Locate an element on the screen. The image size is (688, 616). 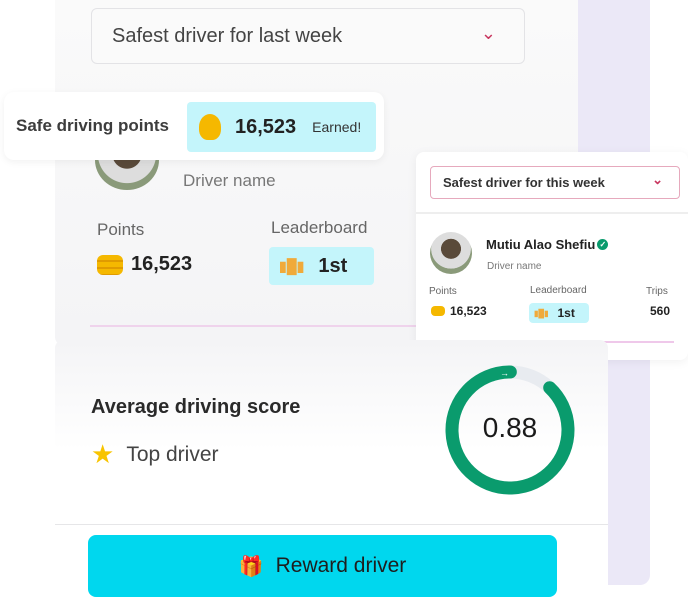
top-driver-label: Top driver is located at coordinates (172, 454).